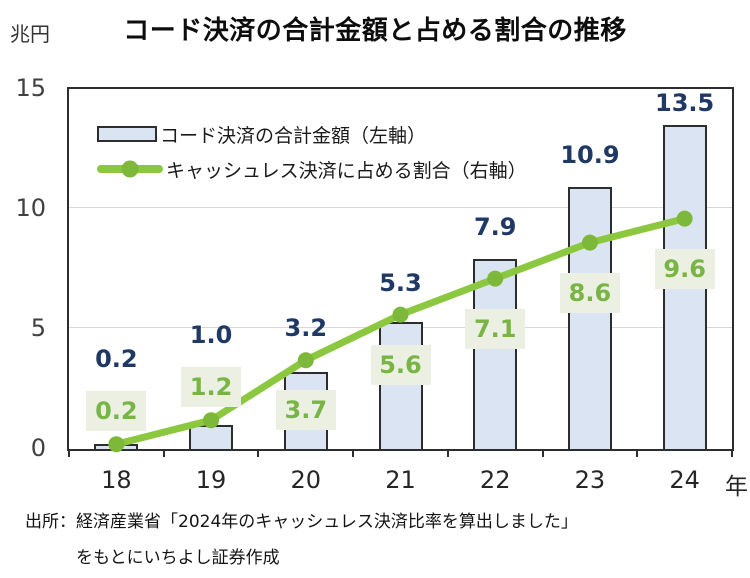  I want to click on chart-title: コード決済の合計金額と占める割合の推移, so click(375, 31).